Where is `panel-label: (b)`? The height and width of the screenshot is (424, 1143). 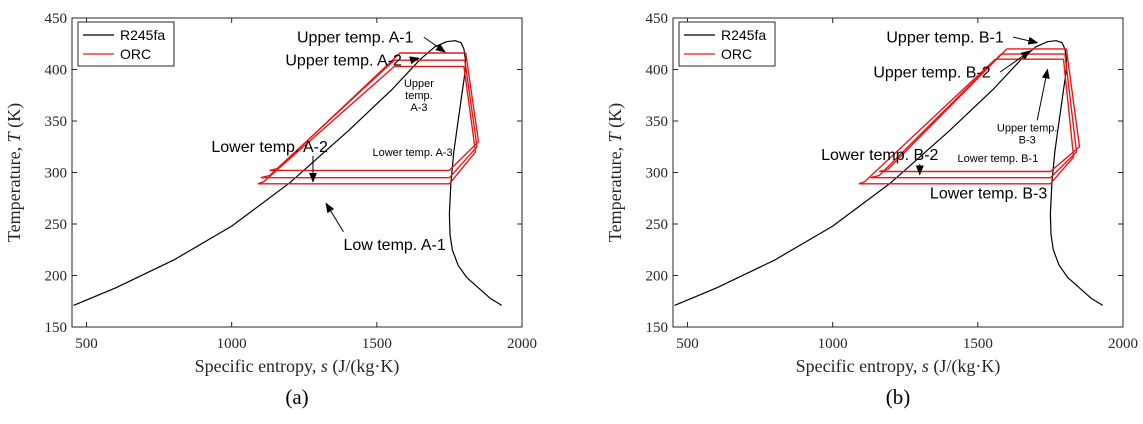
panel-label: (b) is located at coordinates (898, 397).